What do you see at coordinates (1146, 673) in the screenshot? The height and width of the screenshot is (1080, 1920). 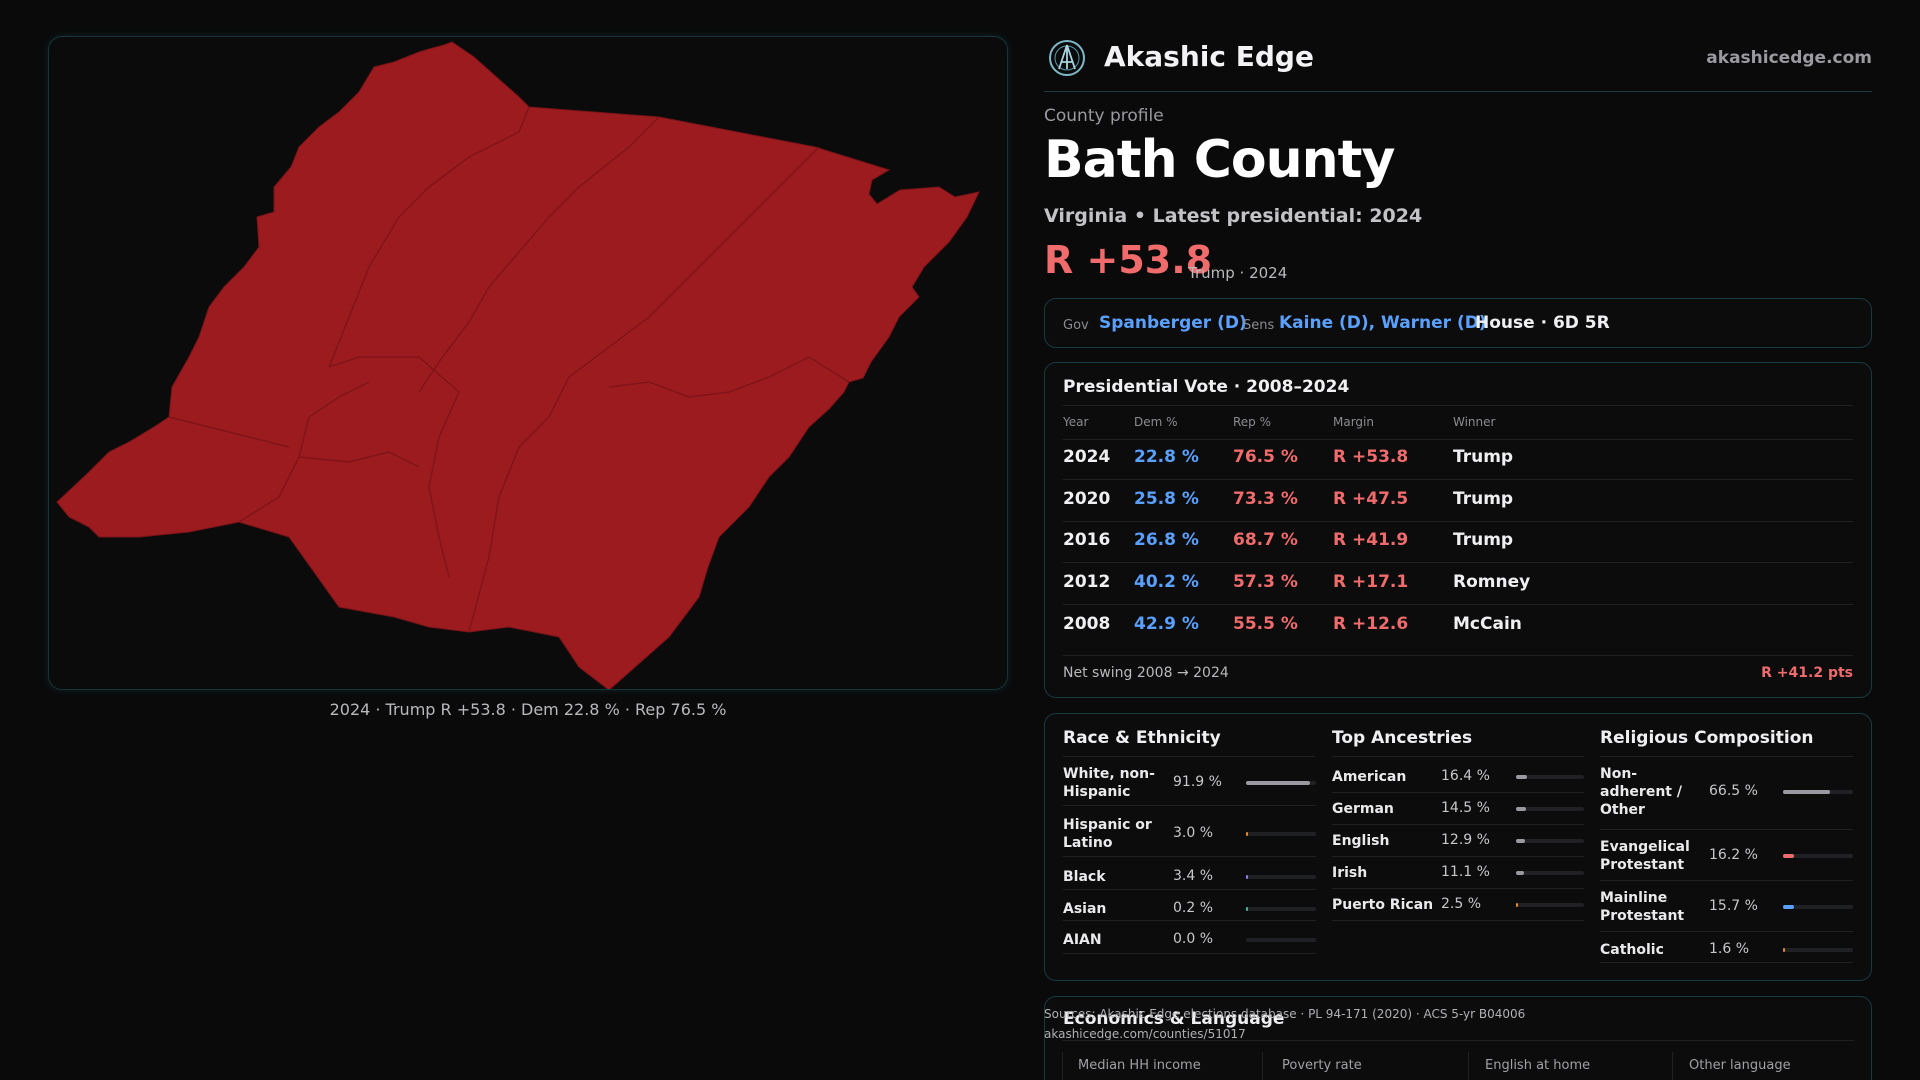 I see `net-swing-label: Net swing 2008 → 2024` at bounding box center [1146, 673].